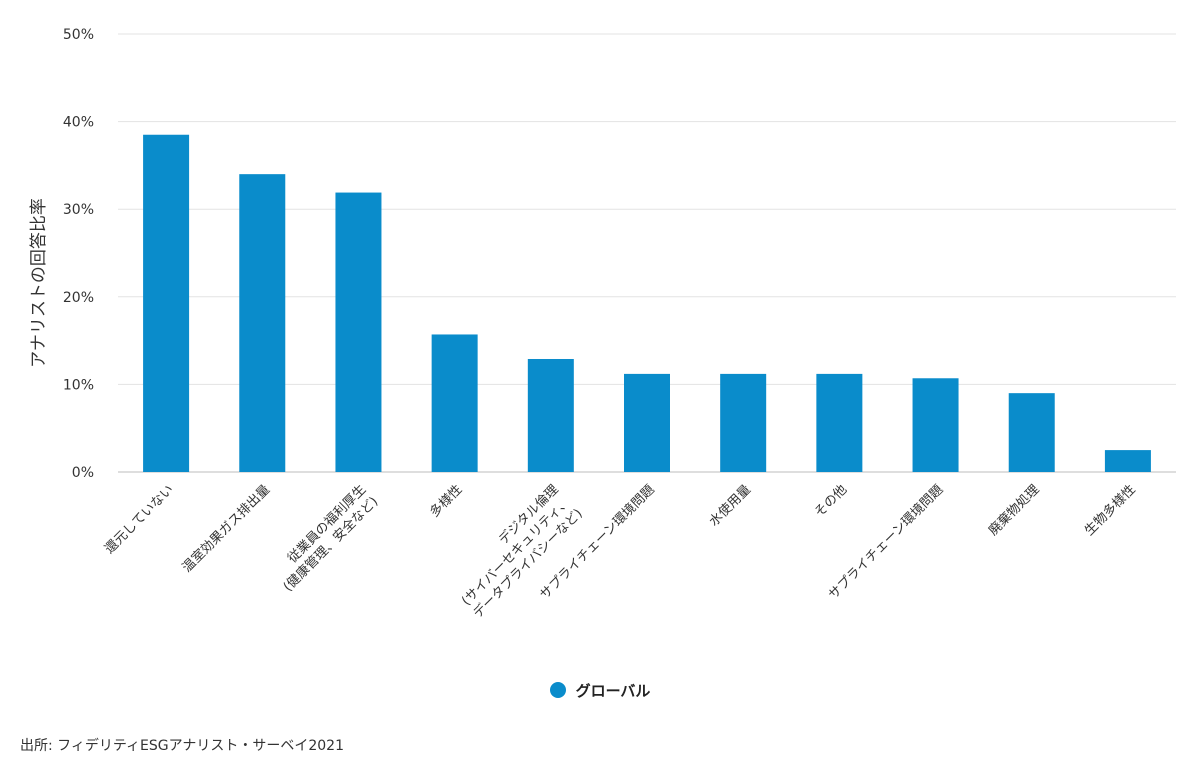 This screenshot has width=1200, height=777. What do you see at coordinates (226, 529) in the screenshot?
I see `x-tick-label: 温室効果ガス排出量` at bounding box center [226, 529].